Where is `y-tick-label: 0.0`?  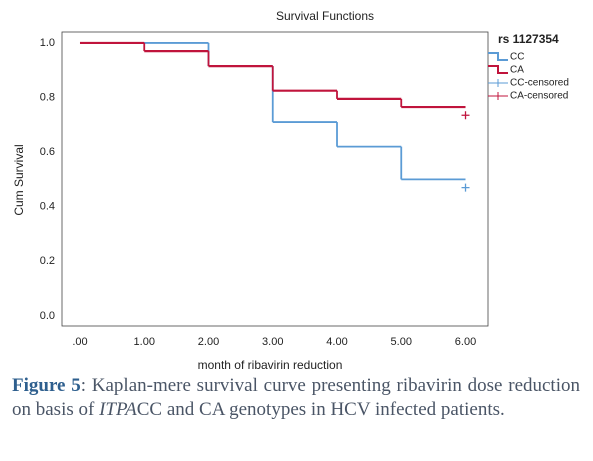
y-tick-label: 0.0 is located at coordinates (47, 316).